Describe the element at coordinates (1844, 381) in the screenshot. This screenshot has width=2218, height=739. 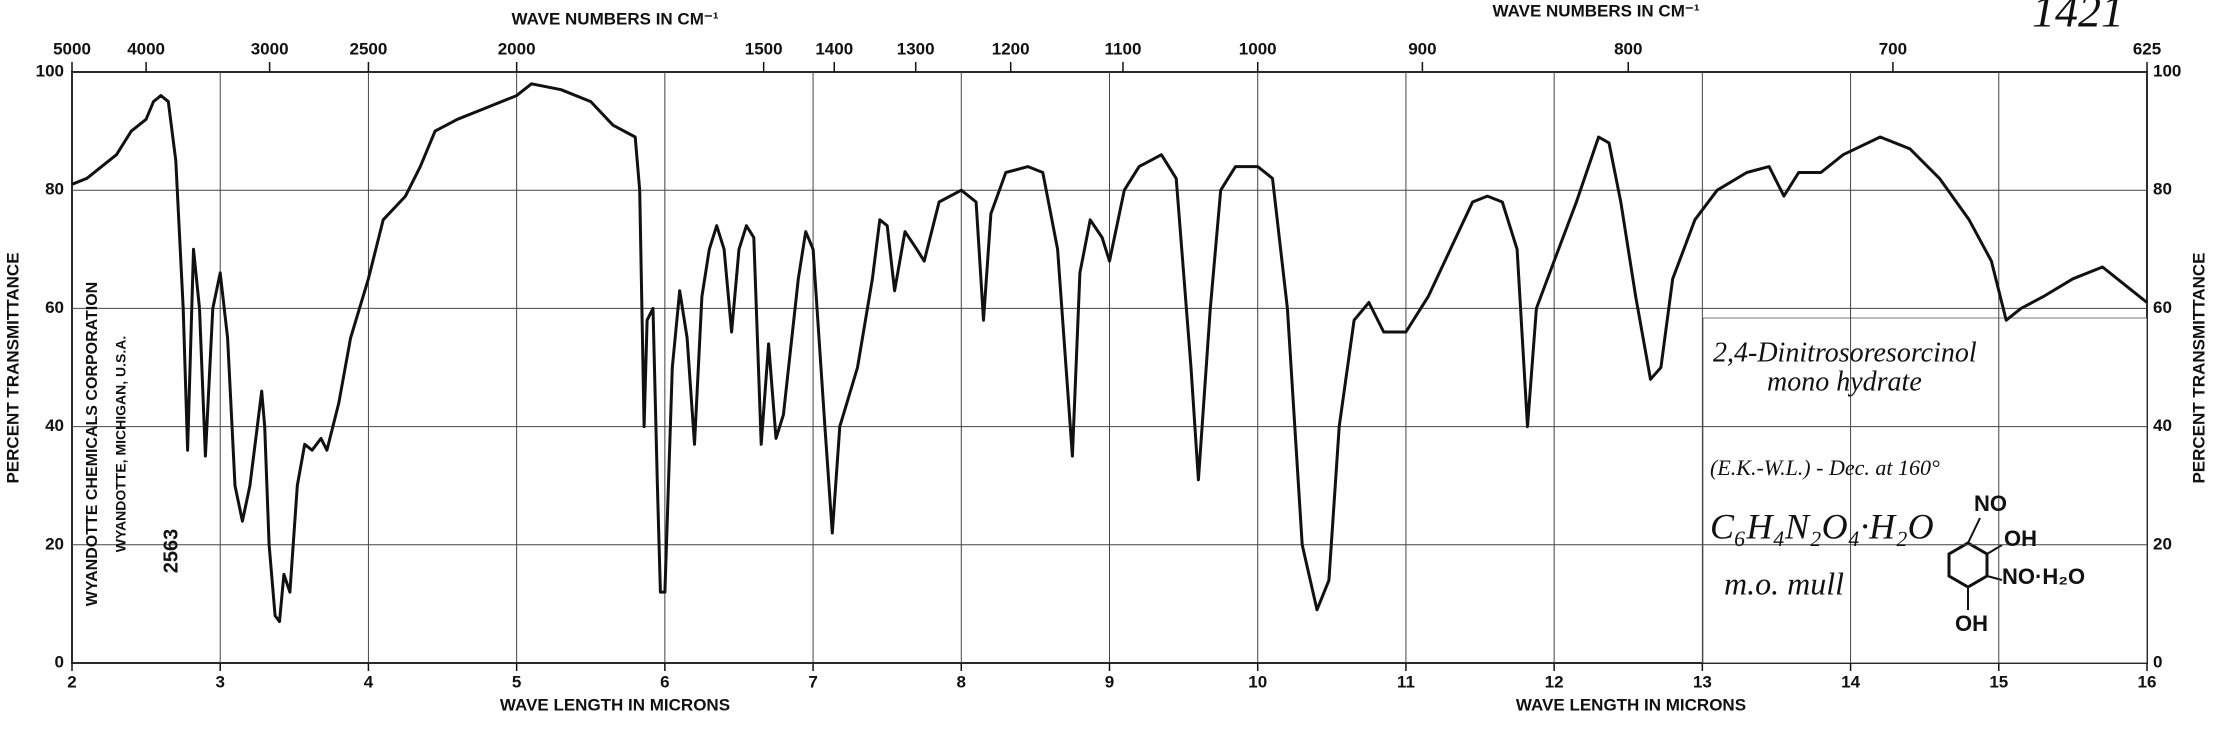
I see `annotation: mono hydrate` at that location.